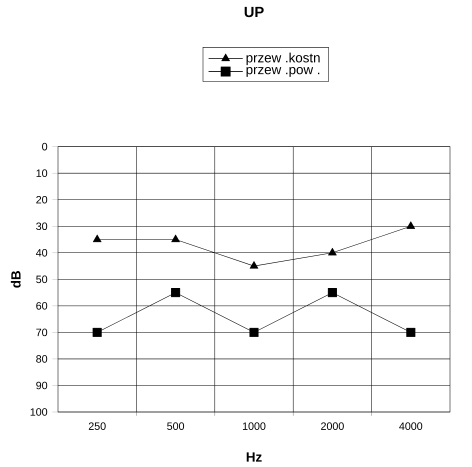 The height and width of the screenshot is (467, 472). I want to click on x-tick-label: 4000, so click(410, 426).